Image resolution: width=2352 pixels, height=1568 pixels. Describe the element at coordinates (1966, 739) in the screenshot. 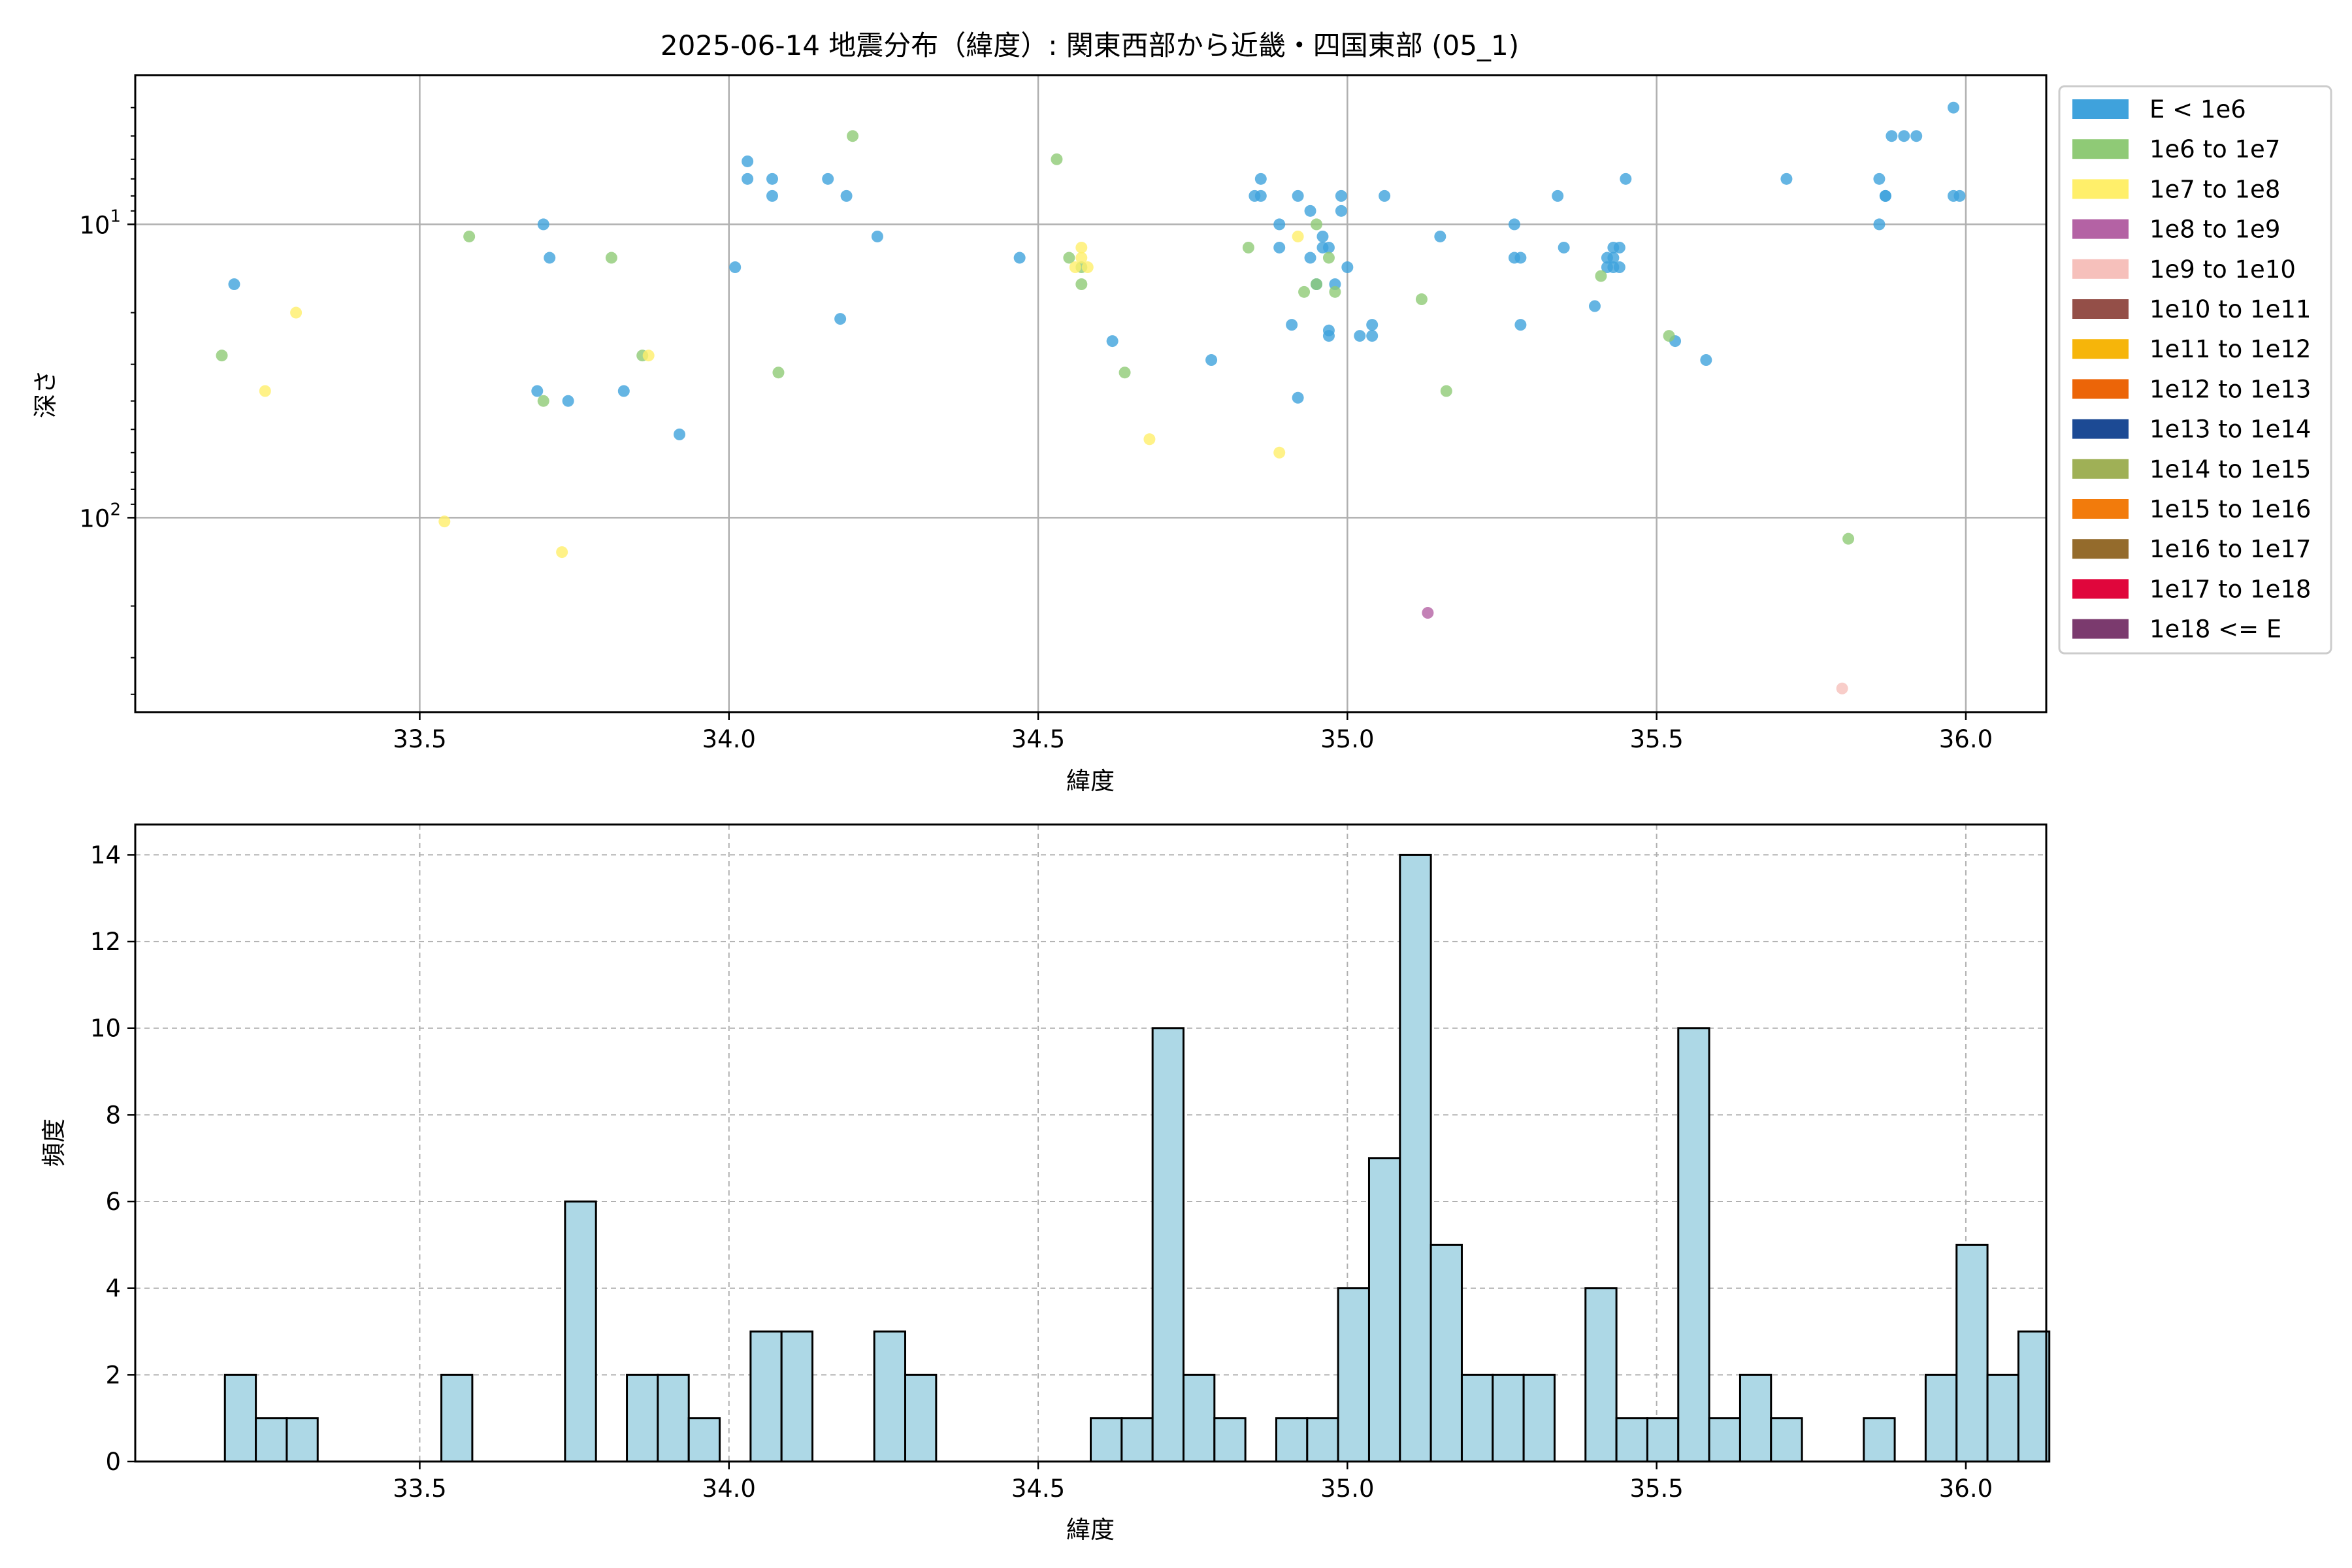

I see `scatter-x-tick-label: 36.0` at that location.